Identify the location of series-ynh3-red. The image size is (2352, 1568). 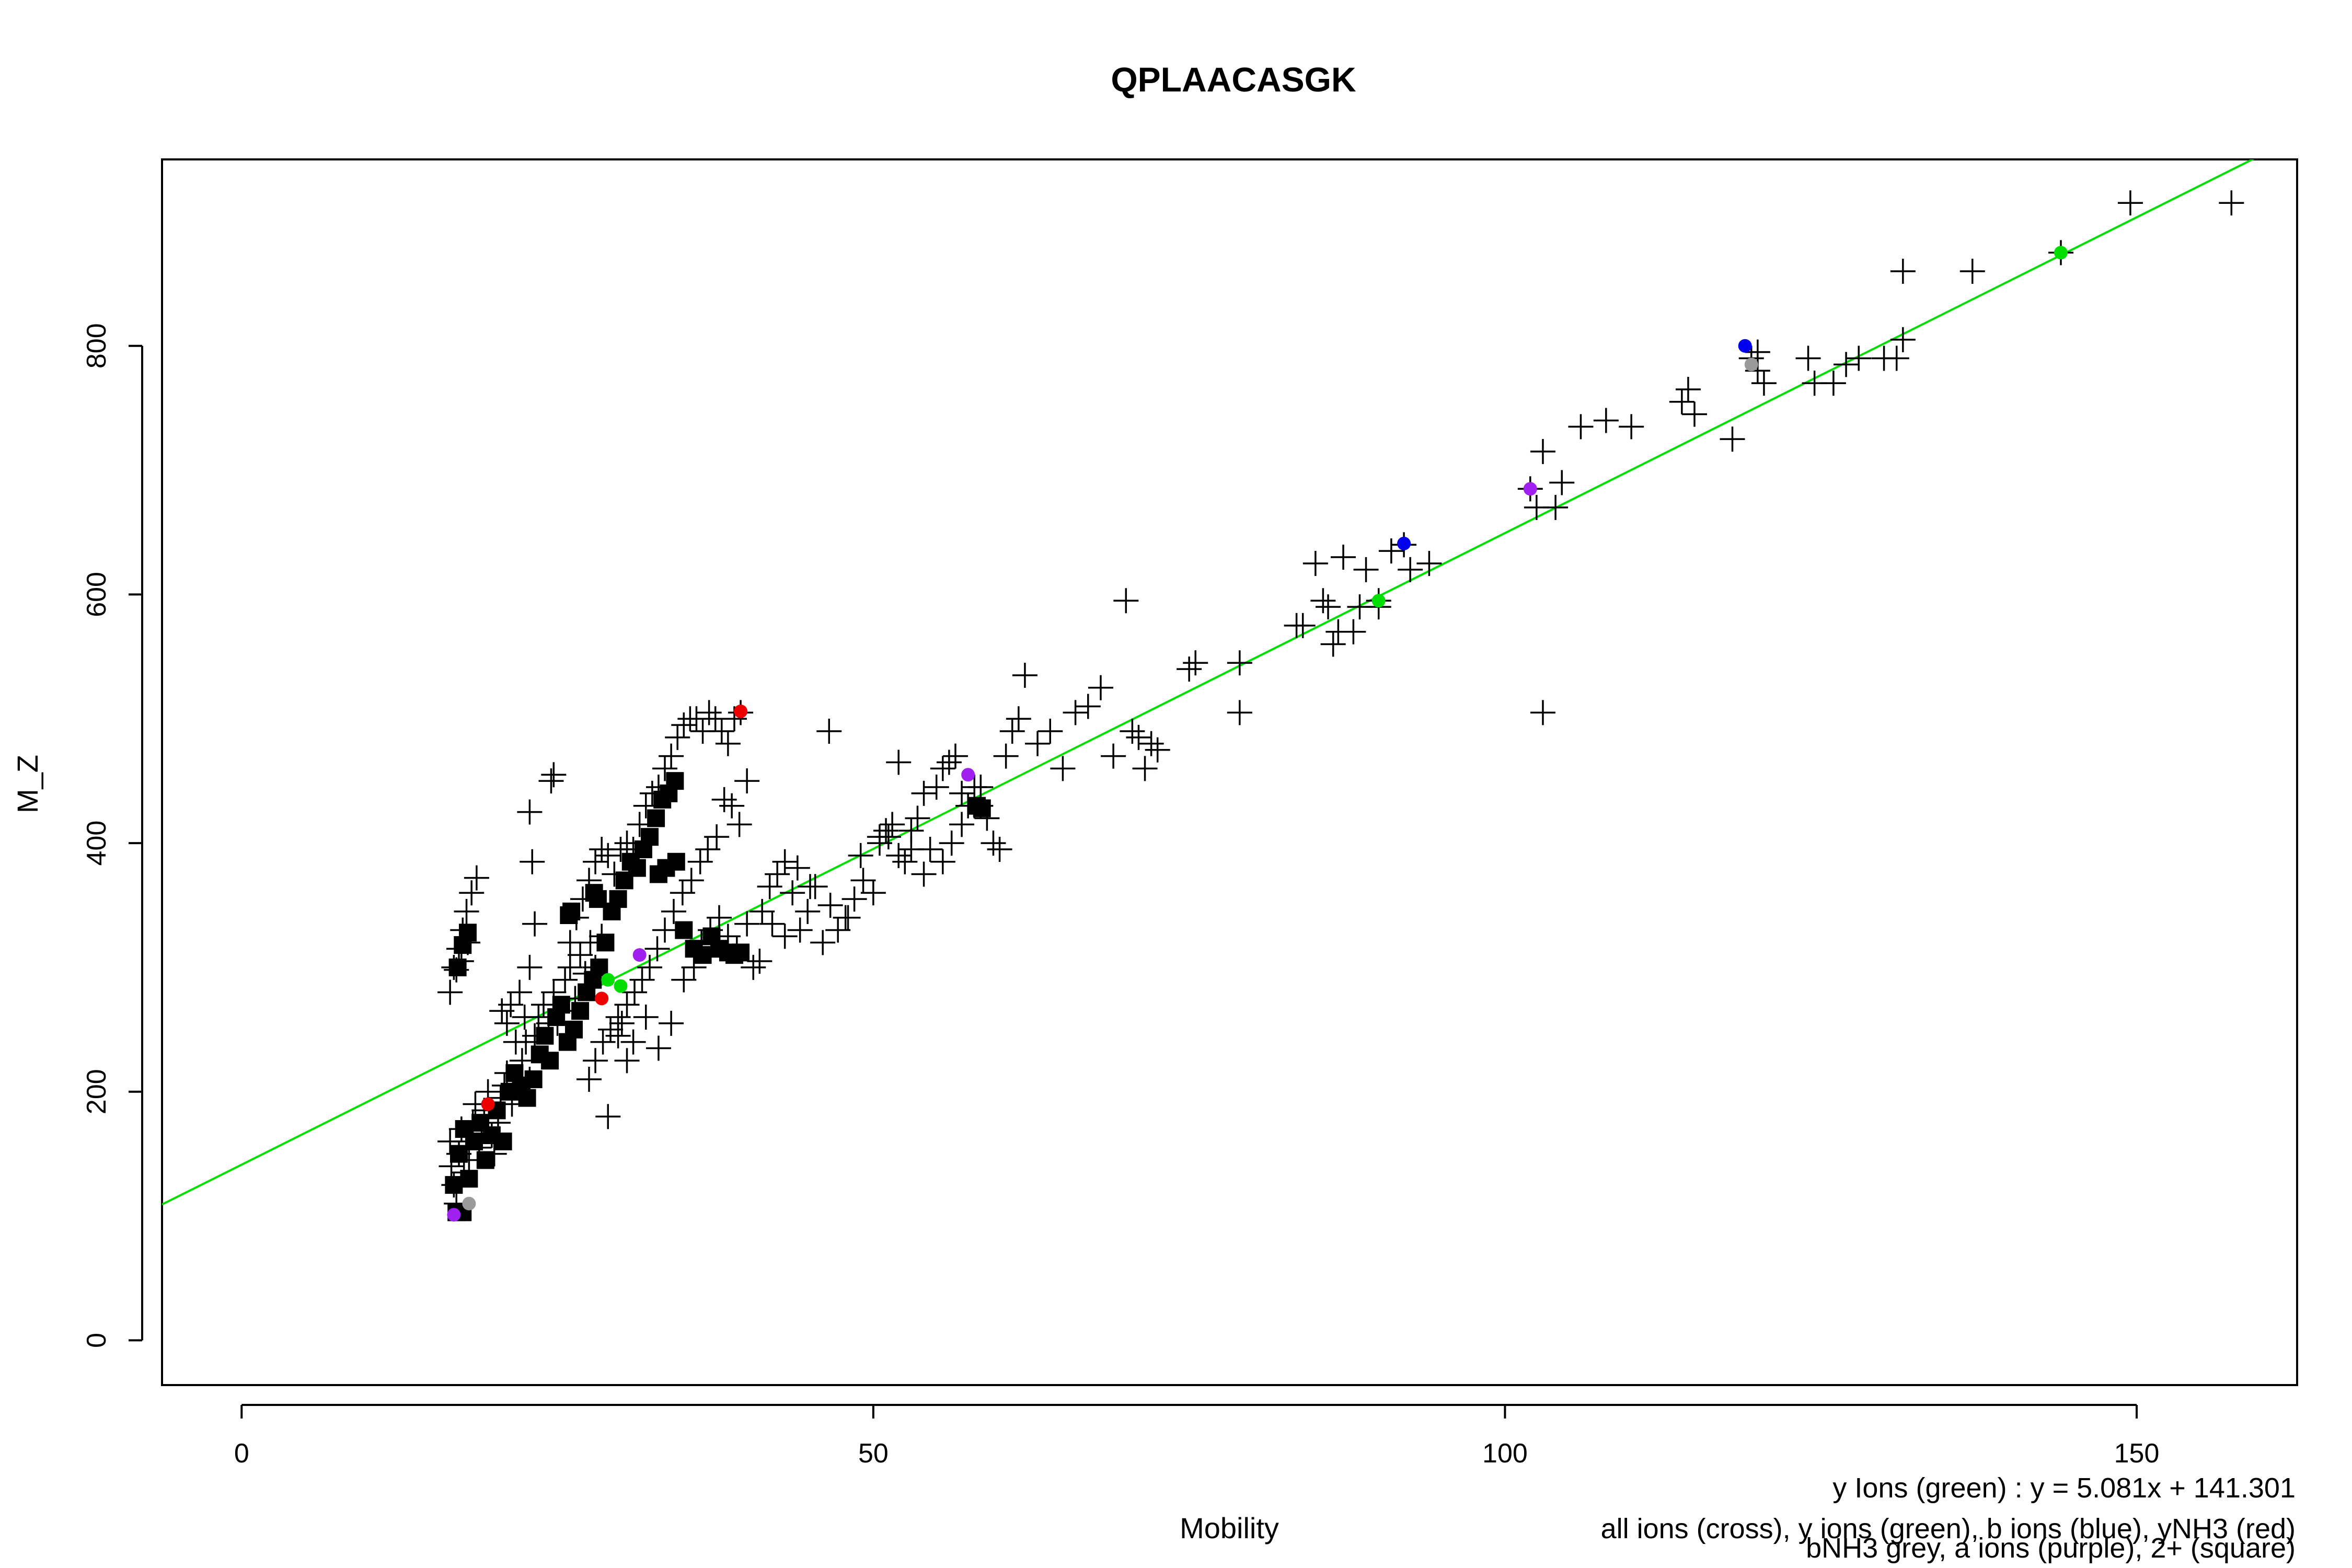
(614, 907).